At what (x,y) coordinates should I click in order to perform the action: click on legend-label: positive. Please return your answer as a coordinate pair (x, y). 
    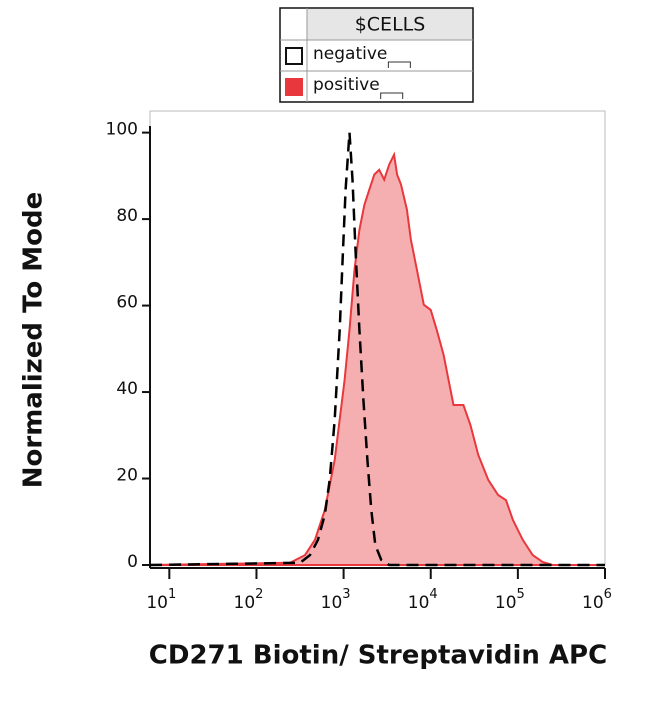
    Looking at the image, I should click on (346, 85).